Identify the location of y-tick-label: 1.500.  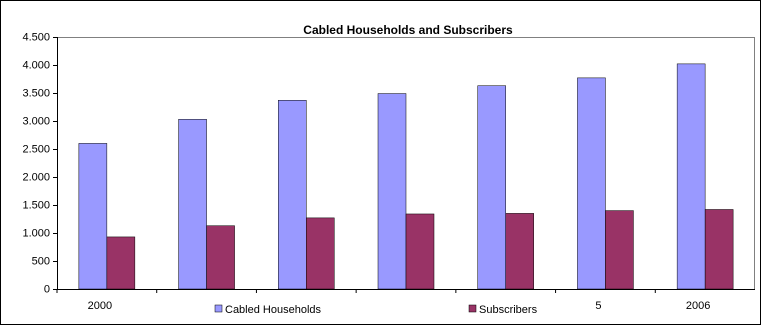
(36, 205).